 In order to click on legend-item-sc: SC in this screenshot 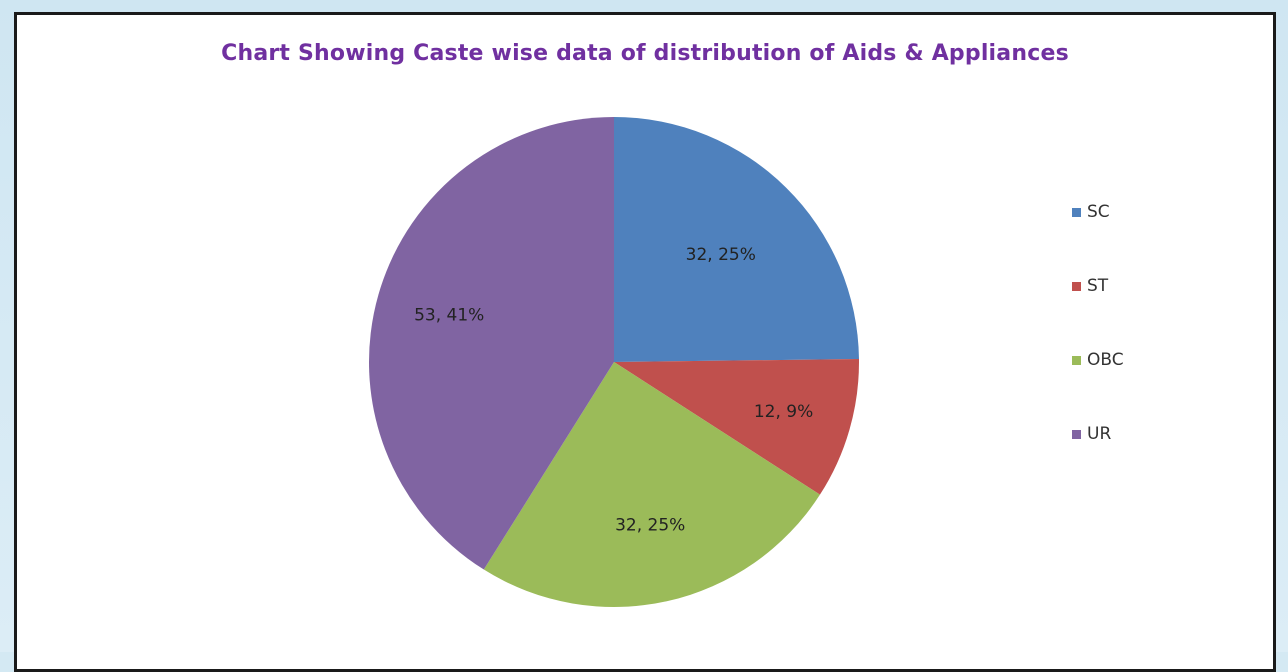, I will do `click(1098, 212)`.